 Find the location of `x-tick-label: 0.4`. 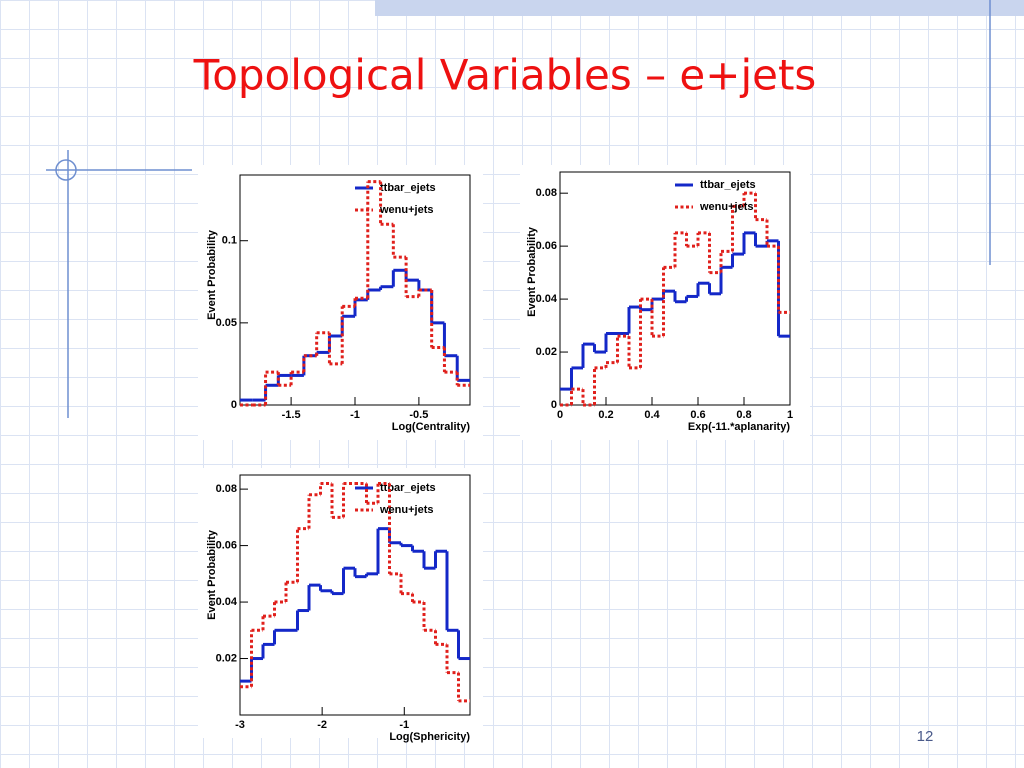

x-tick-label: 0.4 is located at coordinates (652, 415).